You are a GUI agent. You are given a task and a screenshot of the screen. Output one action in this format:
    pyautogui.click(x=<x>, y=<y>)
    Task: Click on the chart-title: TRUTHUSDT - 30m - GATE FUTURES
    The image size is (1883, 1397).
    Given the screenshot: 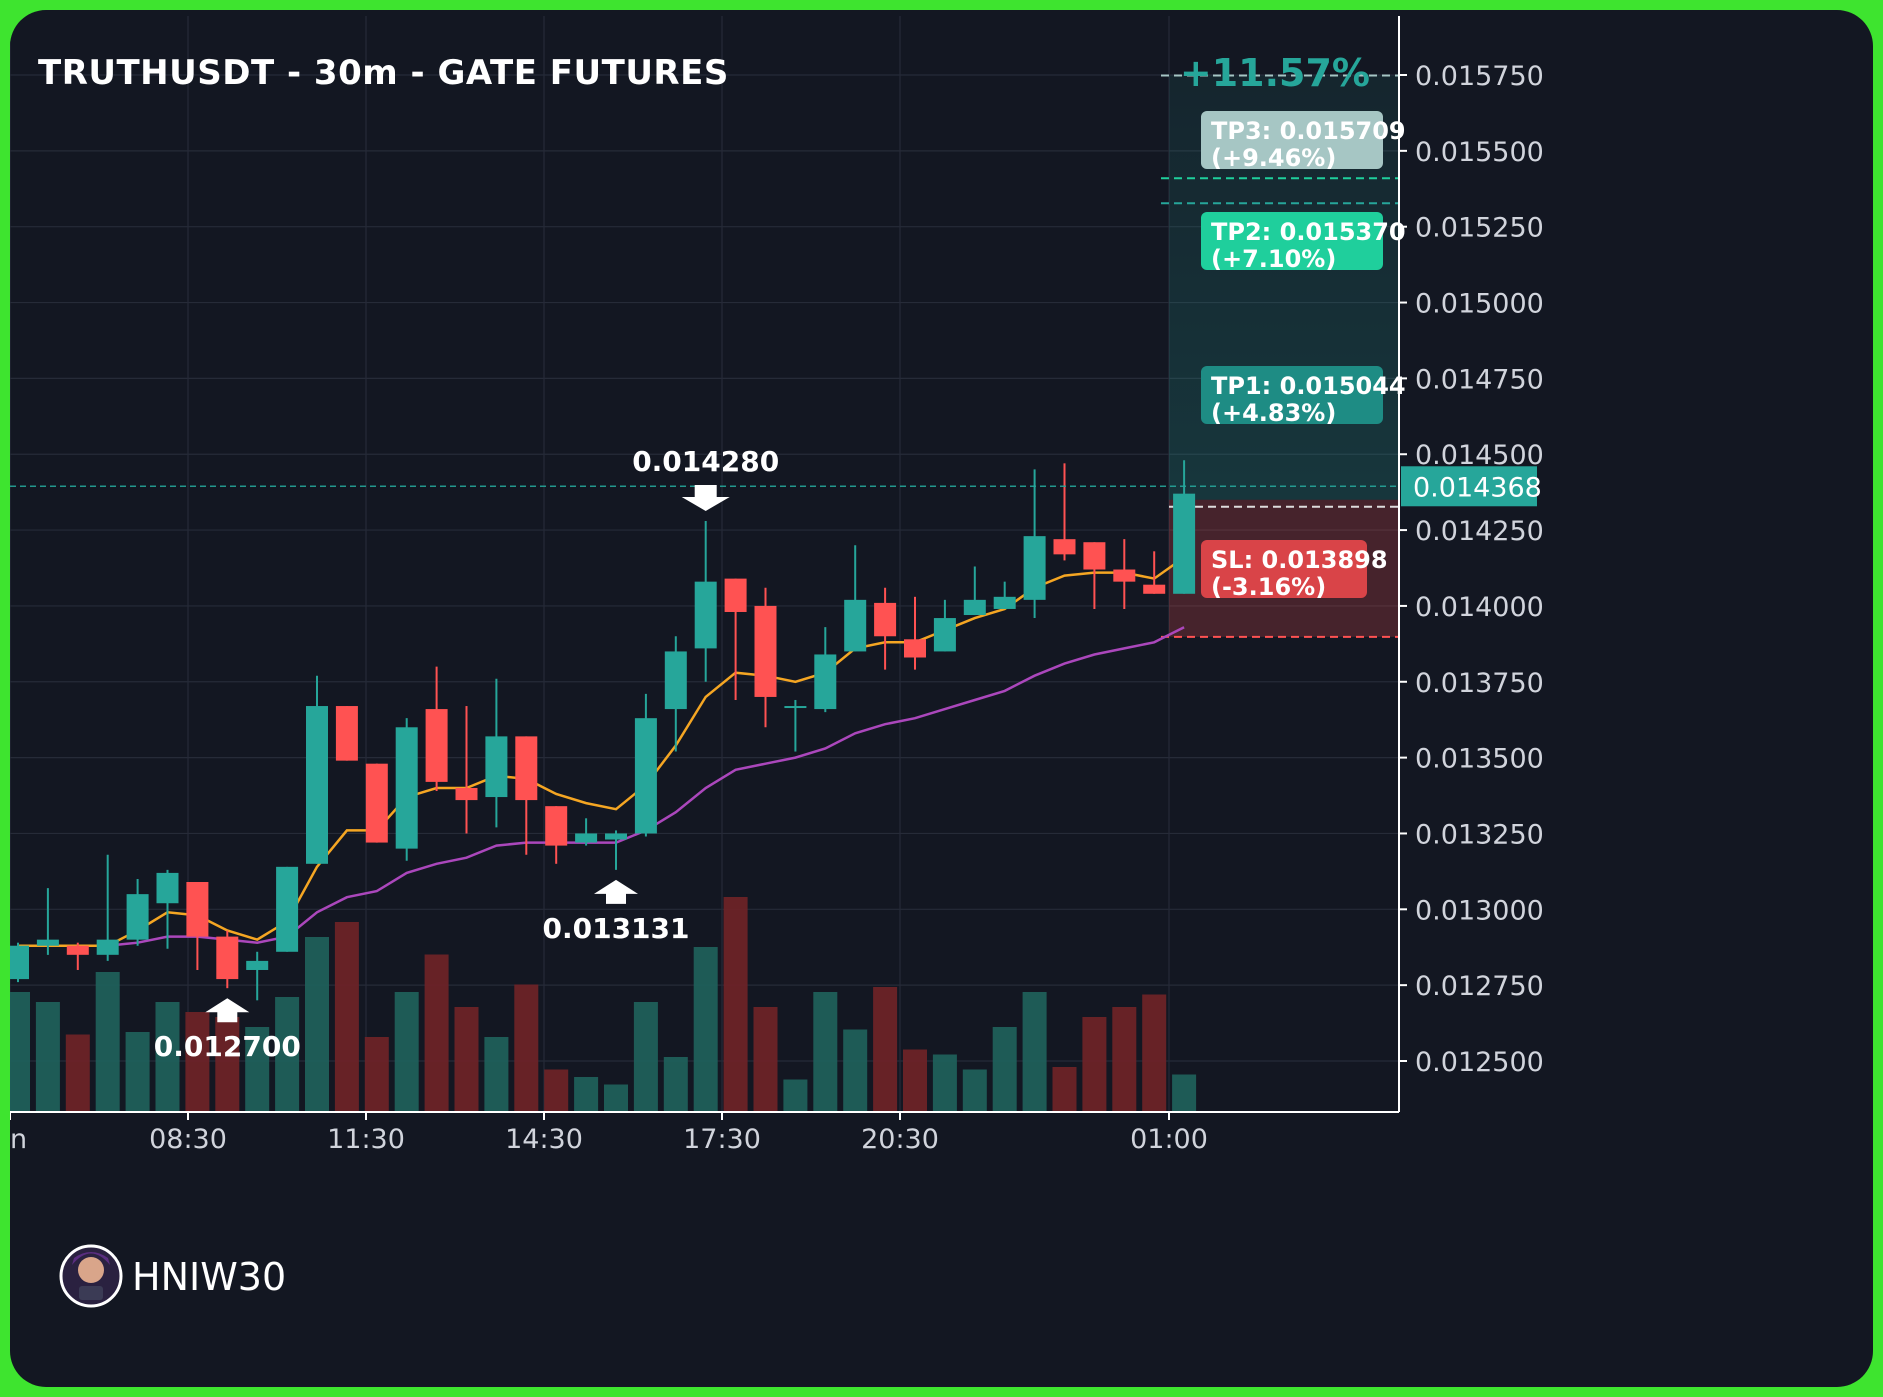 What is the action you would take?
    pyautogui.click(x=383, y=73)
    